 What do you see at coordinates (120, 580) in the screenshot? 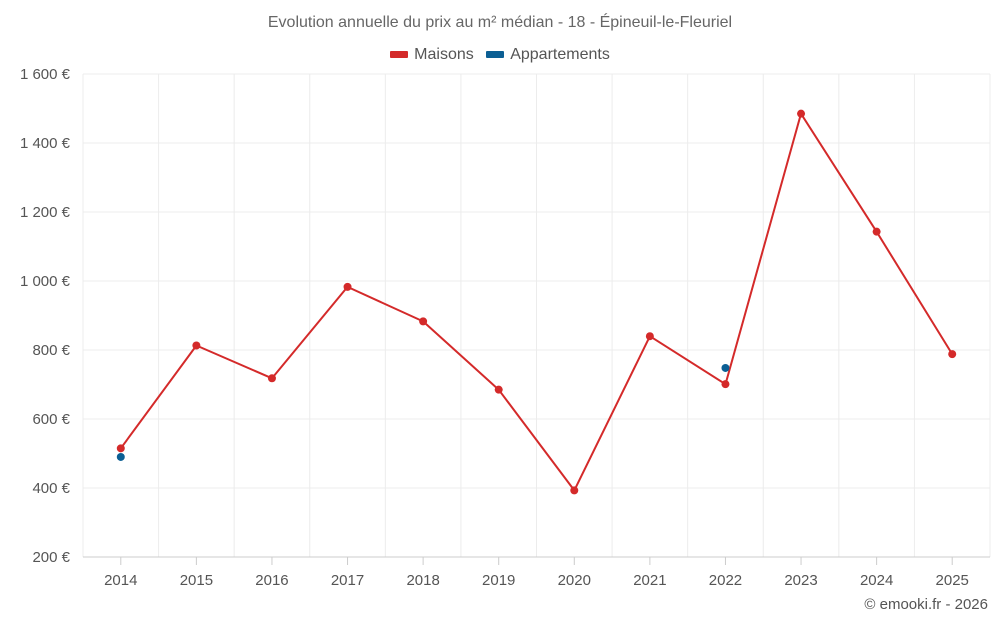
I see `x-tick-label: 2014` at bounding box center [120, 580].